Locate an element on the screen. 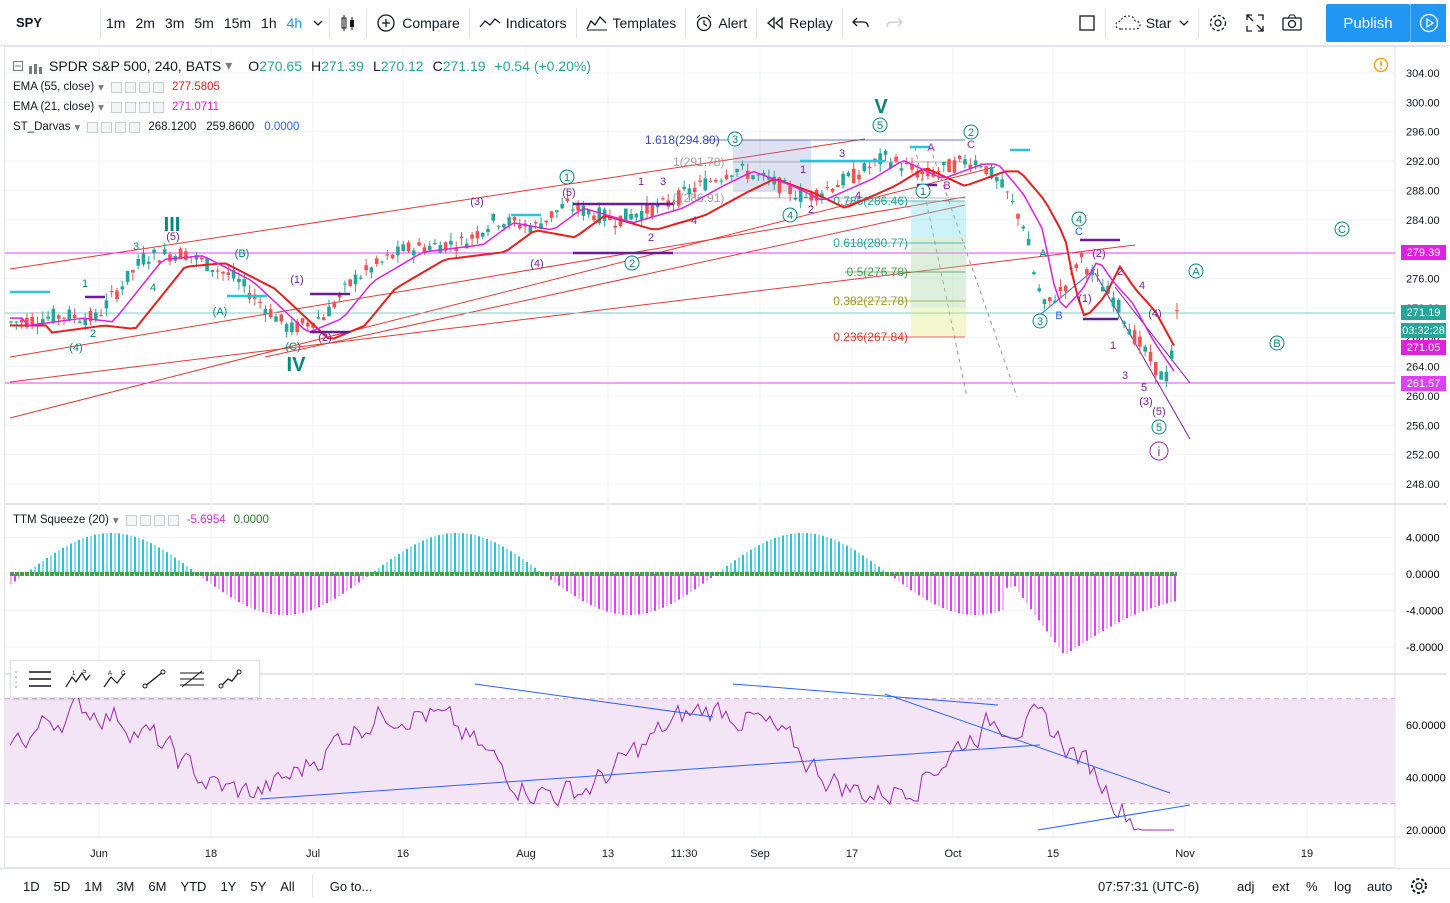 This screenshot has height=903, width=1450. range-ytd: YTD is located at coordinates (193, 886).